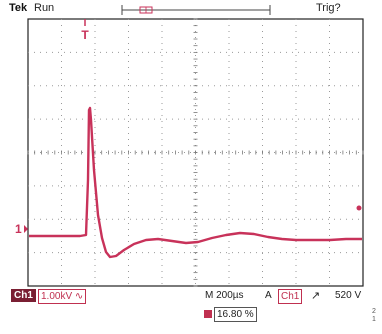 The width and height of the screenshot is (382, 334). I want to click on channel-1-ground-marker: 1, so click(21, 229).